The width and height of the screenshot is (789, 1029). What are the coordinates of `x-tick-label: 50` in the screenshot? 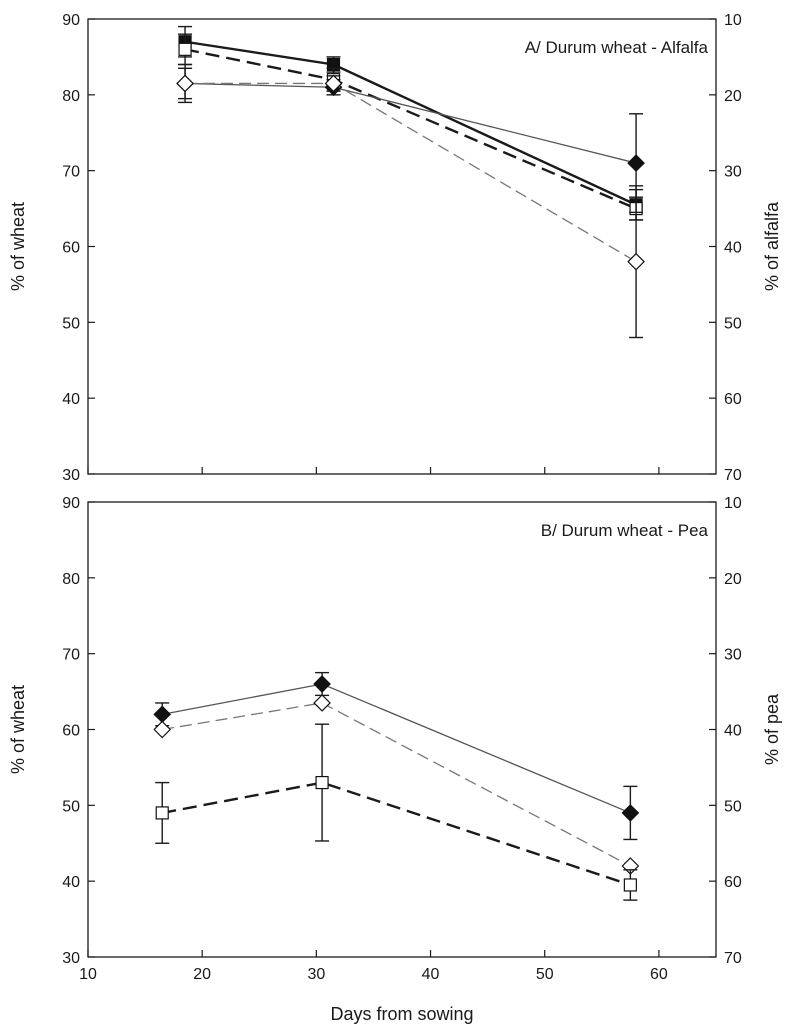 It's located at (545, 974).